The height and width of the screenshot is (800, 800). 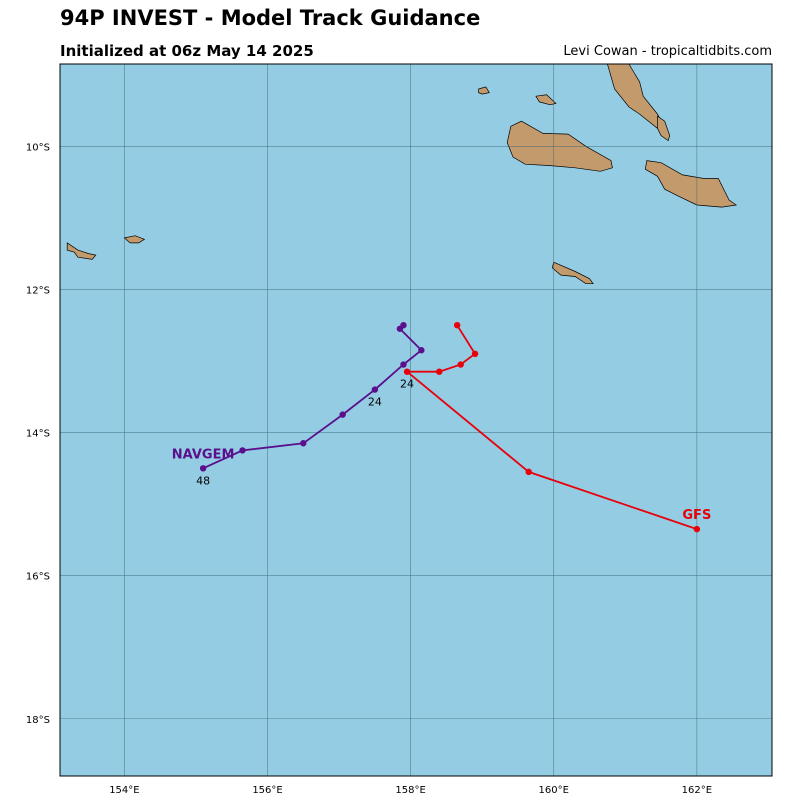 I want to click on navgem-hour-label: 24, so click(x=375, y=402).